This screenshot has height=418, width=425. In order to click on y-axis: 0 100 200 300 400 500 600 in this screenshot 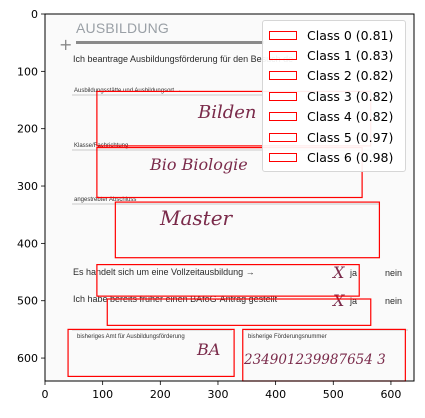, I will do `click(31, 186)`.